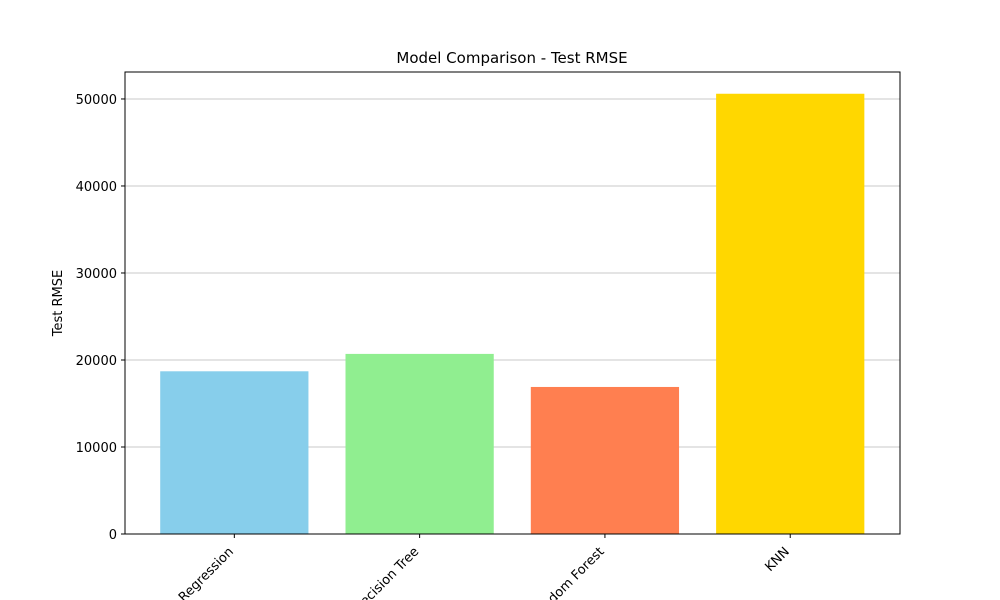  What do you see at coordinates (511, 58) in the screenshot?
I see `chart-title: Model Comparison - Test RMSE` at bounding box center [511, 58].